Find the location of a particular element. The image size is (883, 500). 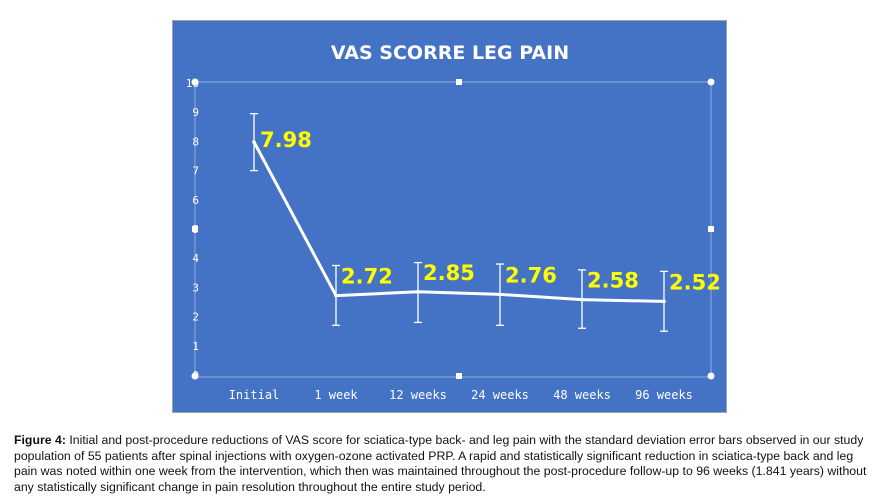

x-category-label-0: Initial is located at coordinates (254, 395).